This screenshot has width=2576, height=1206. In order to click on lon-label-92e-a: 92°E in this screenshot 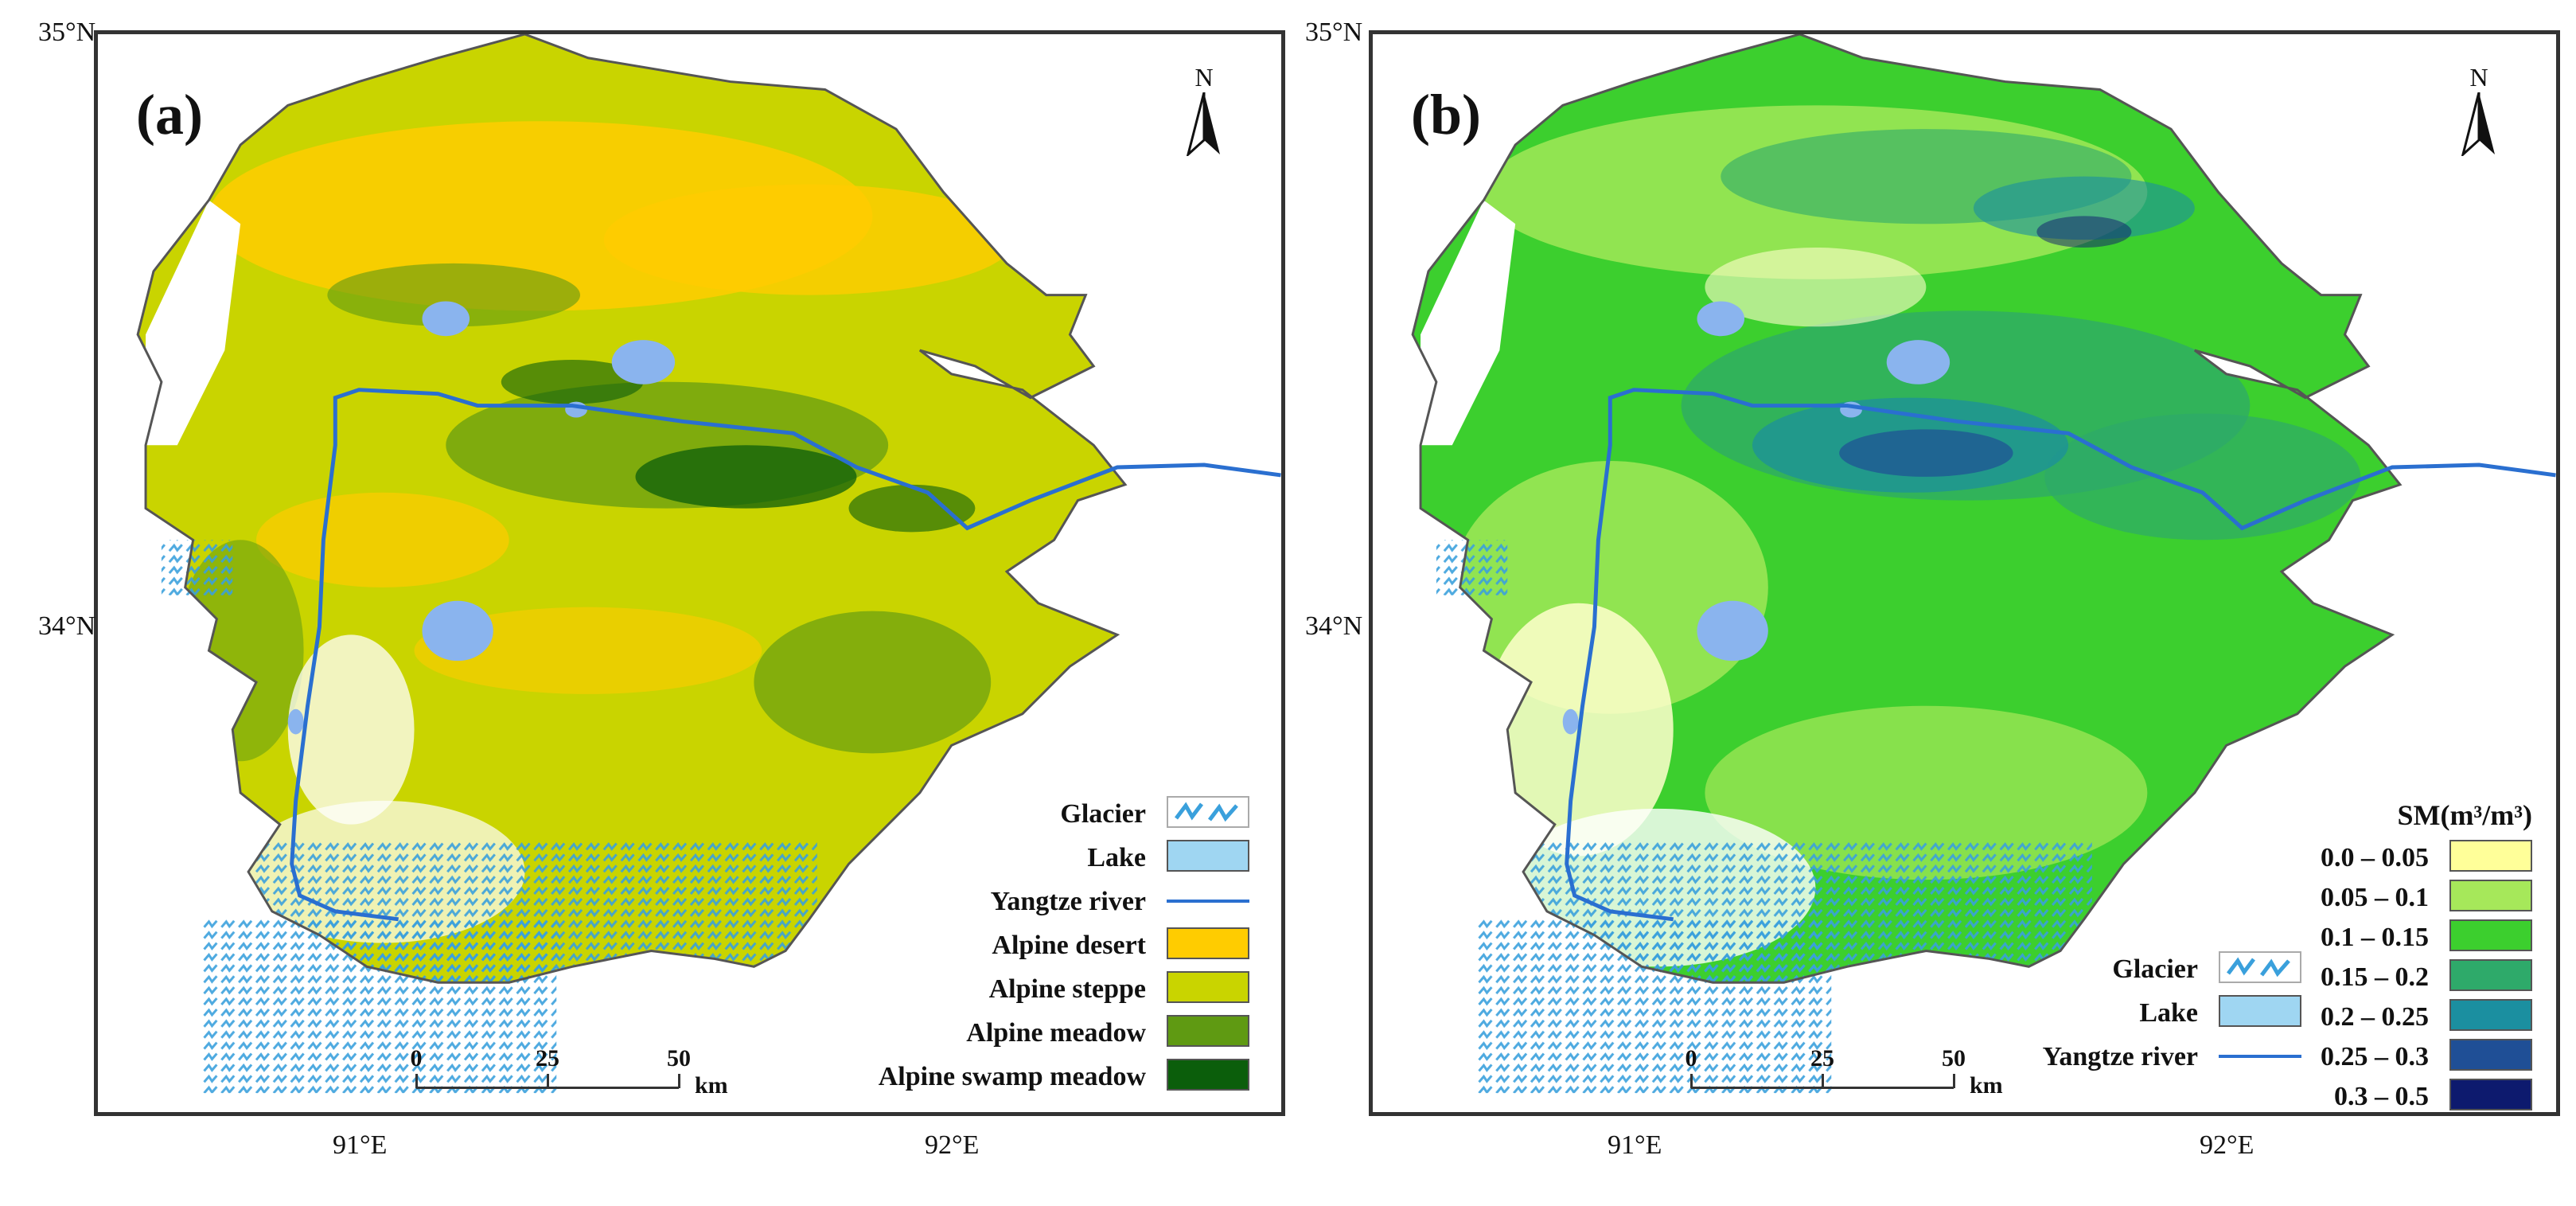, I will do `click(952, 1145)`.